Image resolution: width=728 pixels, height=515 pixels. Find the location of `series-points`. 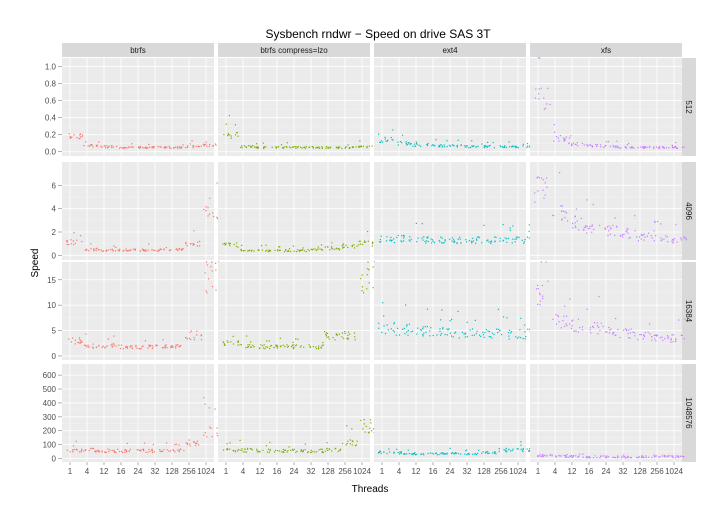

series-points is located at coordinates (298, 436).